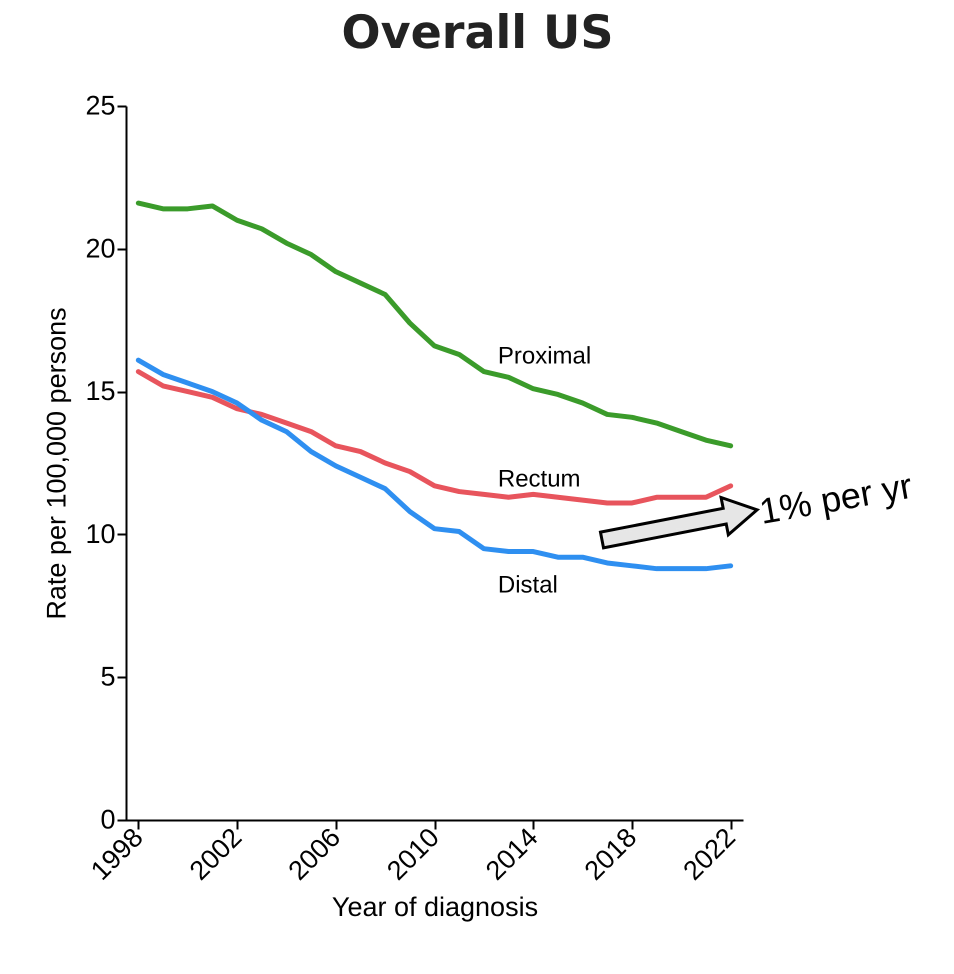  Describe the element at coordinates (477, 32) in the screenshot. I see `chart-title: Overall US` at that location.